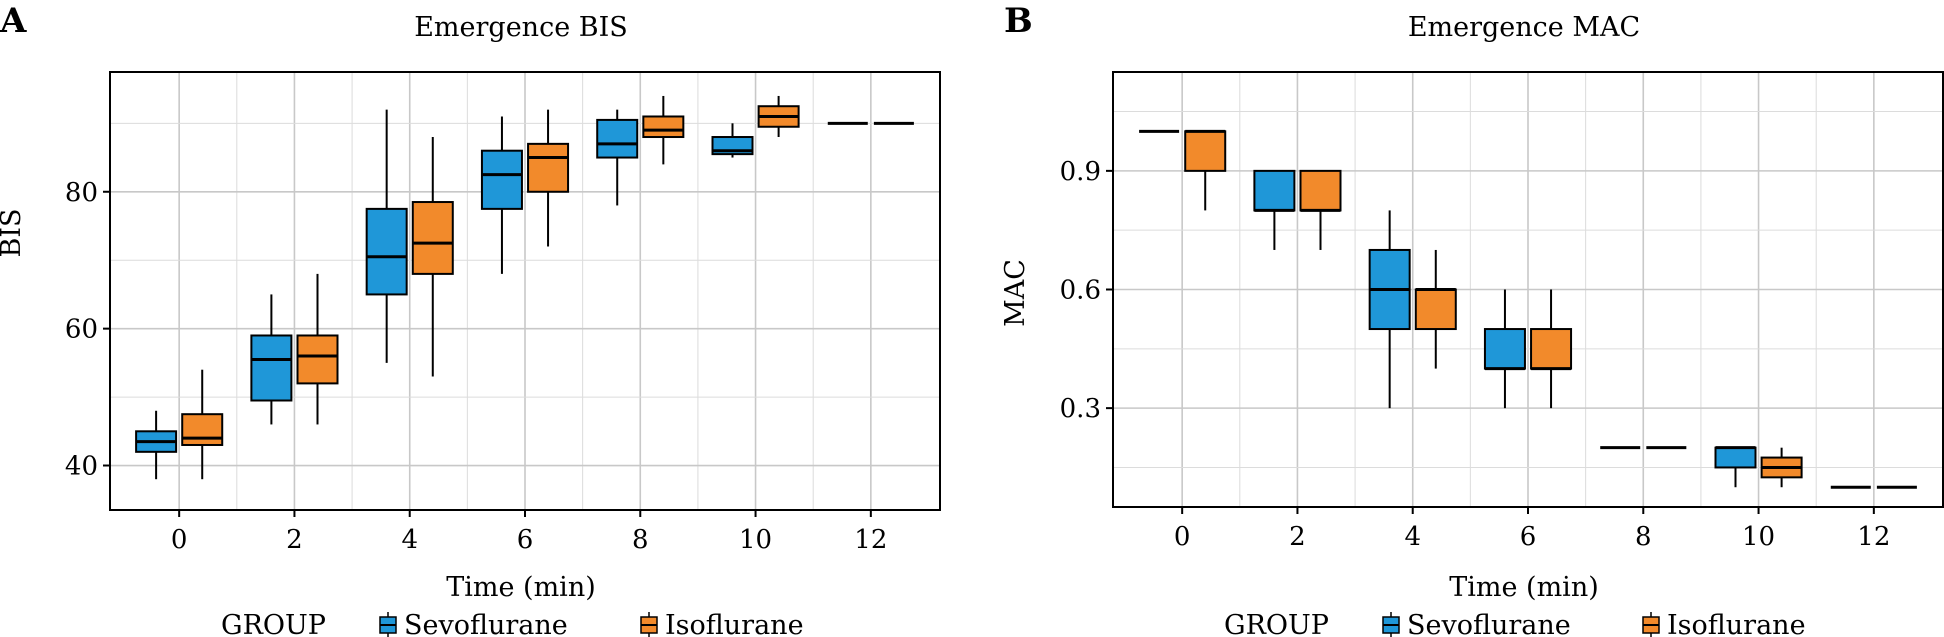 The image size is (1944, 637). What do you see at coordinates (81, 330) in the screenshot?
I see `y-tick-label: 60` at bounding box center [81, 330].